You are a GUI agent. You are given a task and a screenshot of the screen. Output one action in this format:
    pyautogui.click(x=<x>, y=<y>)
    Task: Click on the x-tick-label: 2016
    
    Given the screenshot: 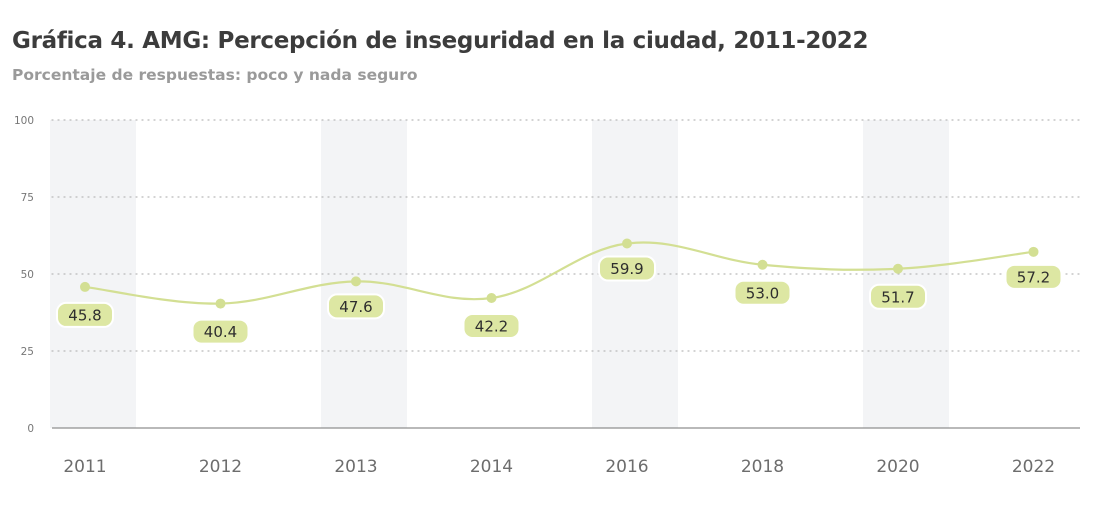 What is the action you would take?
    pyautogui.click(x=626, y=467)
    